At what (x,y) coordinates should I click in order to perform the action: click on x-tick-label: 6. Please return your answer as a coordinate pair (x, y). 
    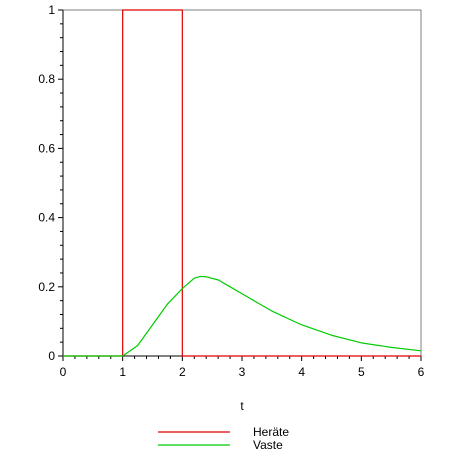
    Looking at the image, I should click on (421, 372).